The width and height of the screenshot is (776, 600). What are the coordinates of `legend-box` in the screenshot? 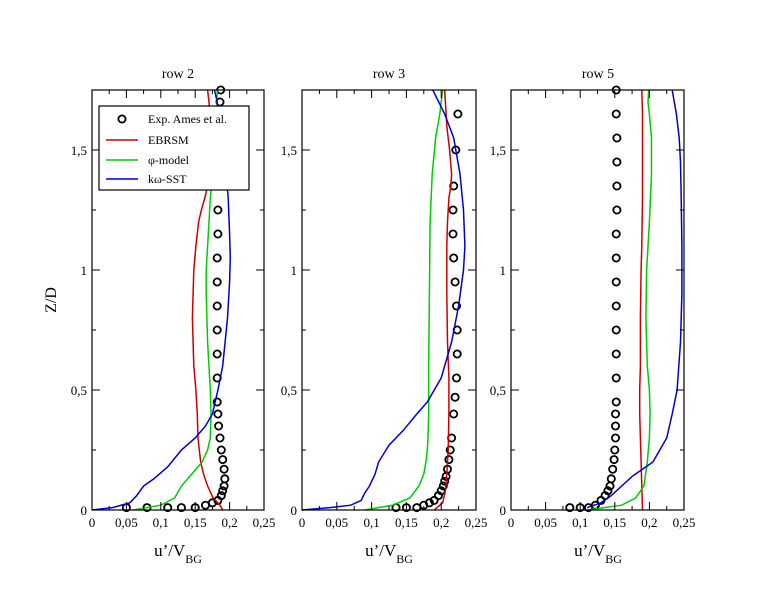 It's located at (174, 148).